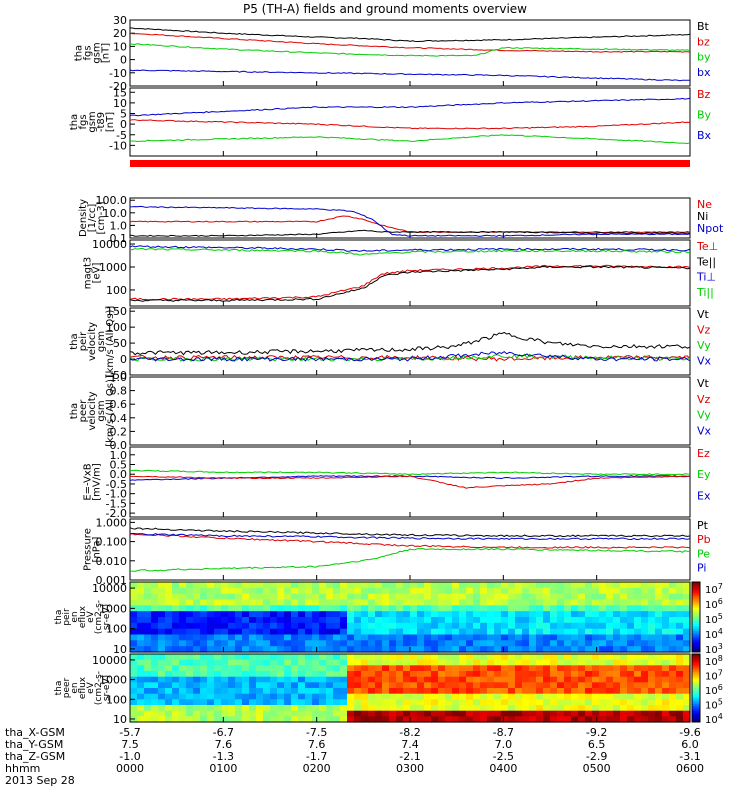  Describe the element at coordinates (503, 732) in the screenshot. I see `position-value: -8.7` at that location.